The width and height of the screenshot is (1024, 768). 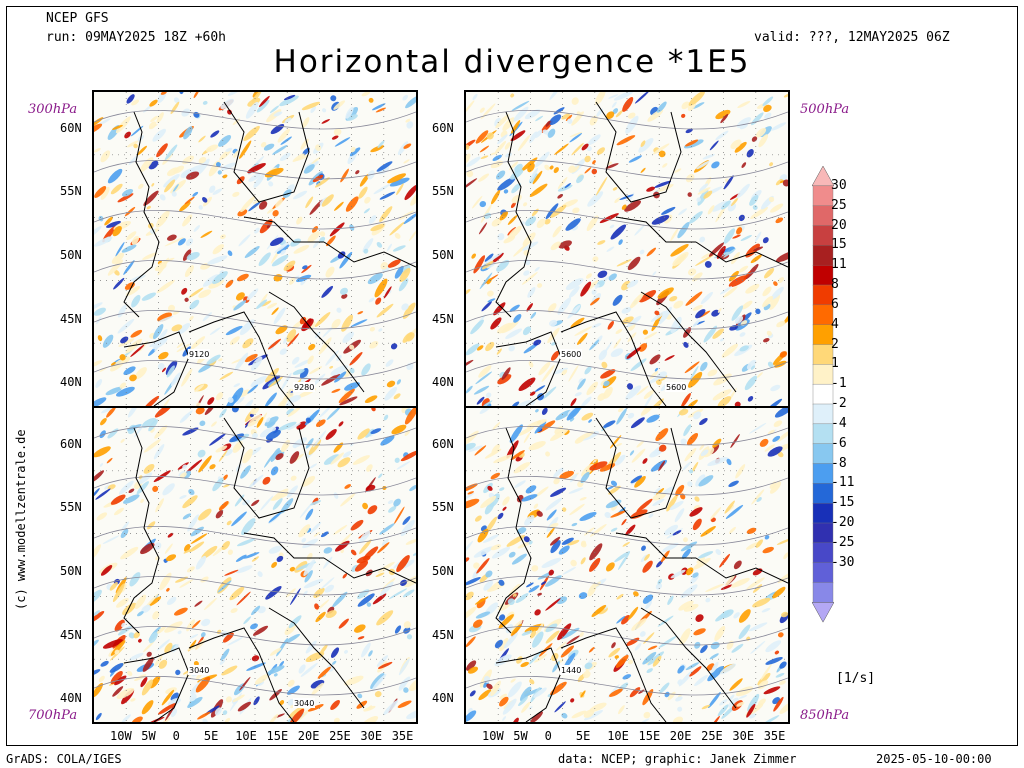 What do you see at coordinates (835, 304) in the screenshot?
I see `colorbar-label: 6` at bounding box center [835, 304].